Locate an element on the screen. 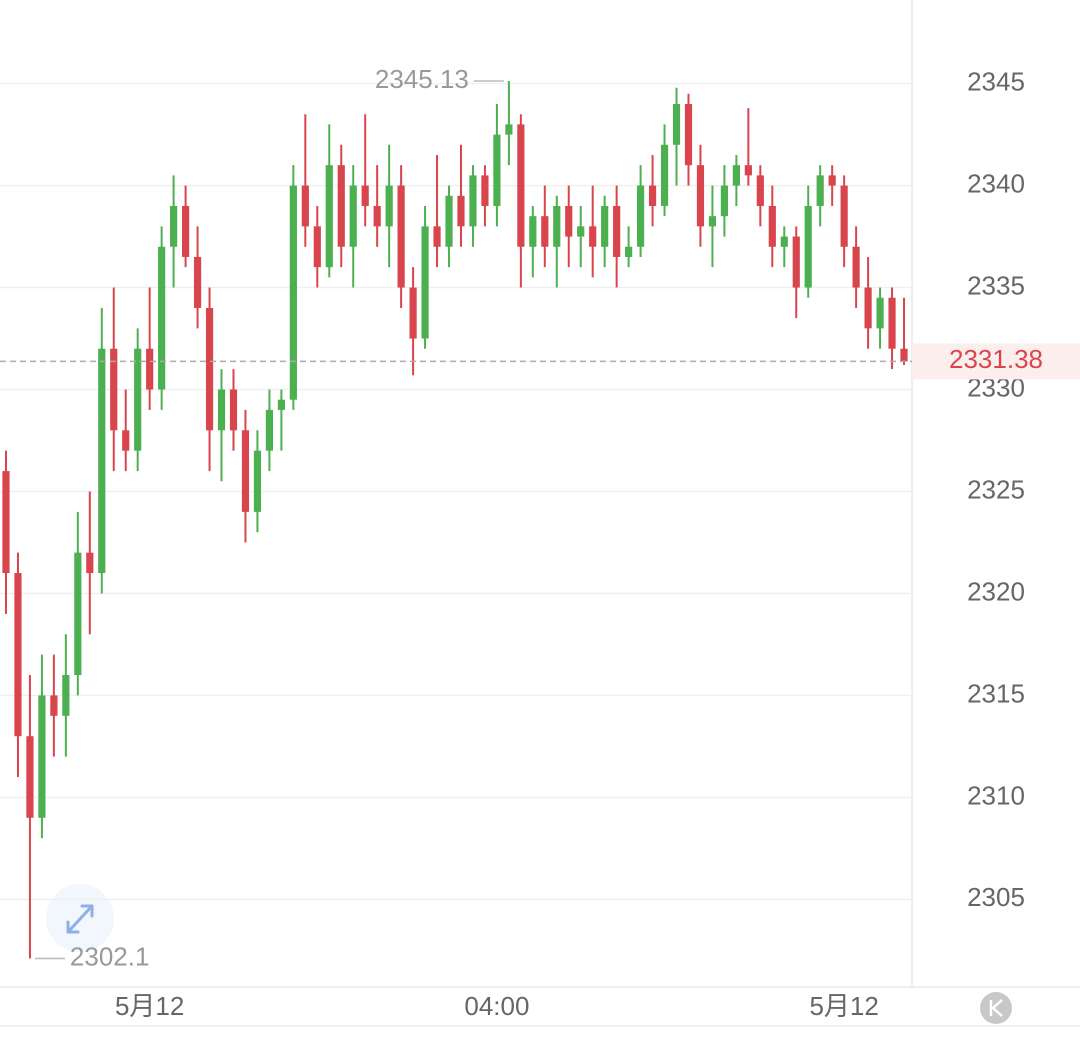 The width and height of the screenshot is (1080, 1039). last-price-box is located at coordinates (996, 361).